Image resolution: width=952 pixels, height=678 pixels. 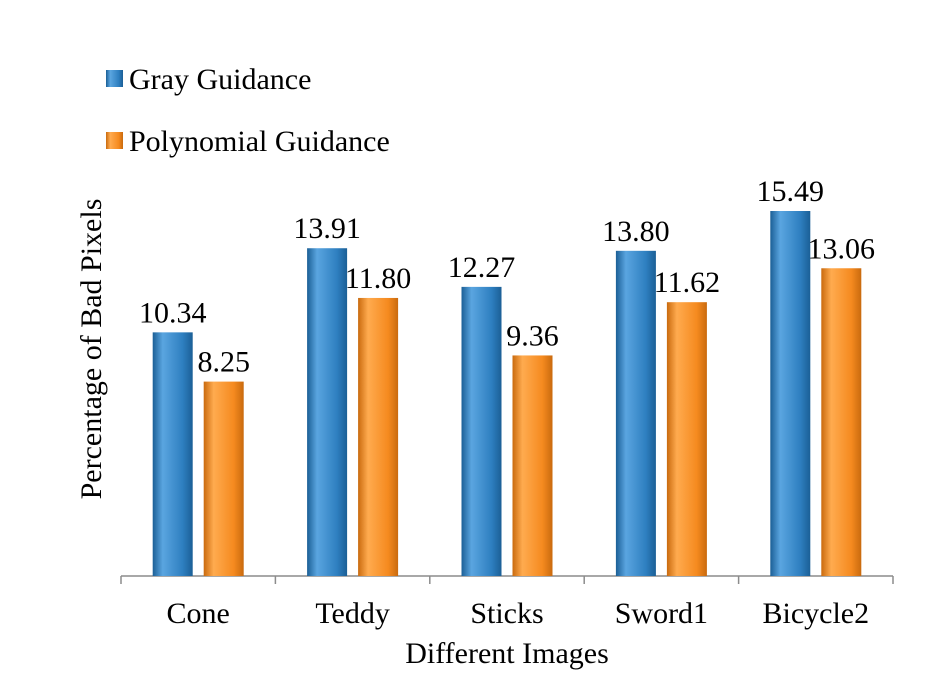 What do you see at coordinates (172, 454) in the screenshot?
I see `bar-gray-guidance-cone` at bounding box center [172, 454].